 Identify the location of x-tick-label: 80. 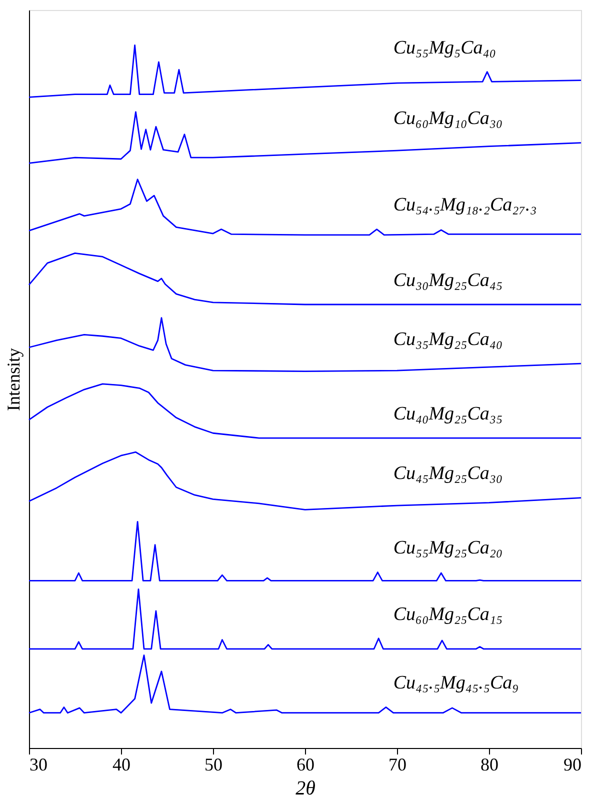
(489, 764).